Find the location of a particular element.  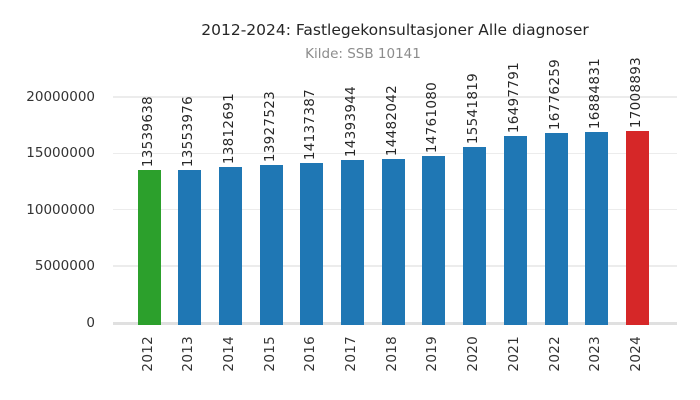

bar-value-label: 16497791 is located at coordinates (513, 98).